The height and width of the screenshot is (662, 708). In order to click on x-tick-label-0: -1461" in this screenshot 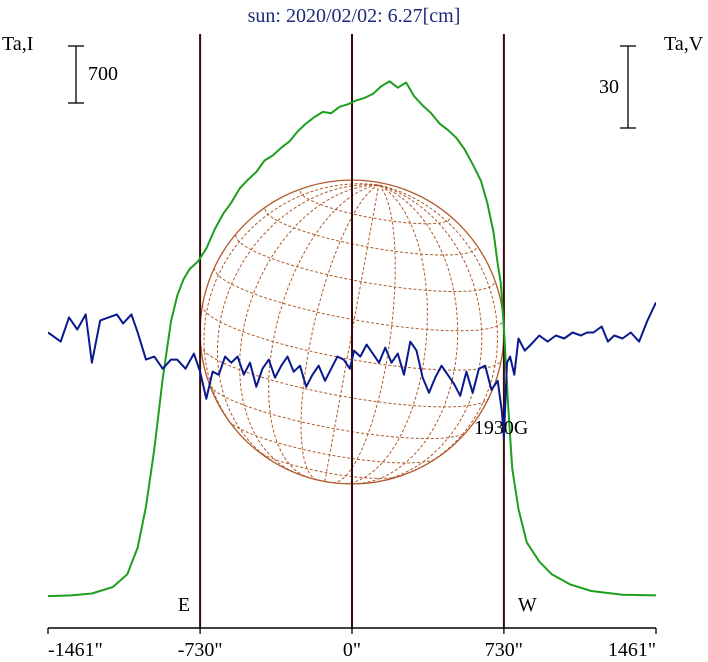, I will do `click(75, 650)`.